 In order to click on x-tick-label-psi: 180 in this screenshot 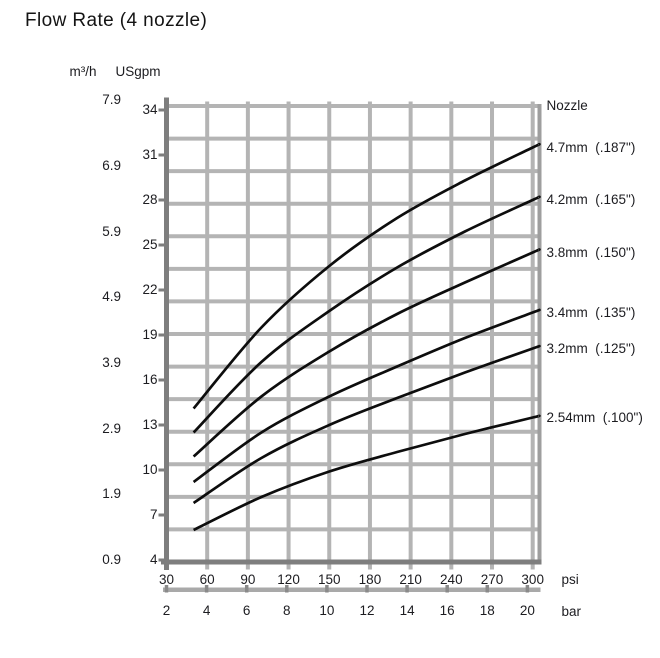, I will do `click(370, 579)`.